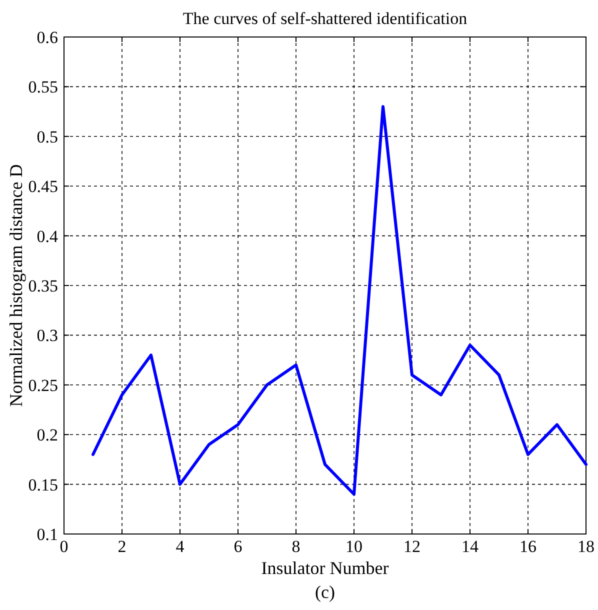 The height and width of the screenshot is (610, 598). Describe the element at coordinates (354, 546) in the screenshot. I see `x-tick-label: 10` at that location.